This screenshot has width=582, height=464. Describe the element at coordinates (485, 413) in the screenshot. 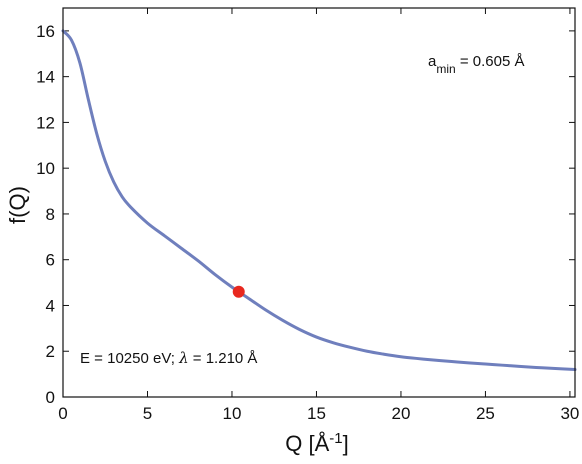

I see `x-tick-label: 25` at that location.